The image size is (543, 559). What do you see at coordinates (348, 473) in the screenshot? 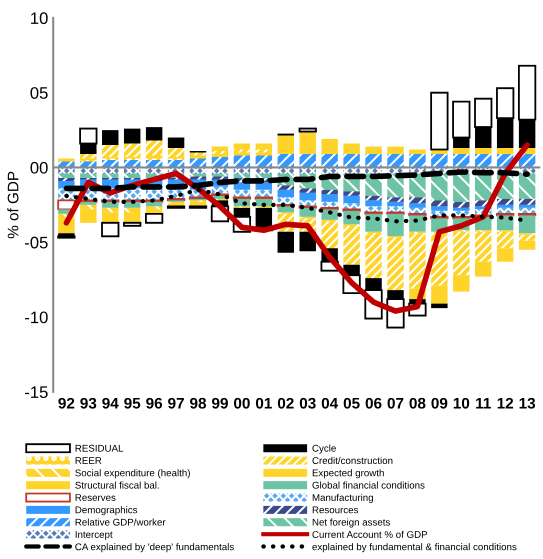
I see `legend-label: Expected growth` at bounding box center [348, 473].